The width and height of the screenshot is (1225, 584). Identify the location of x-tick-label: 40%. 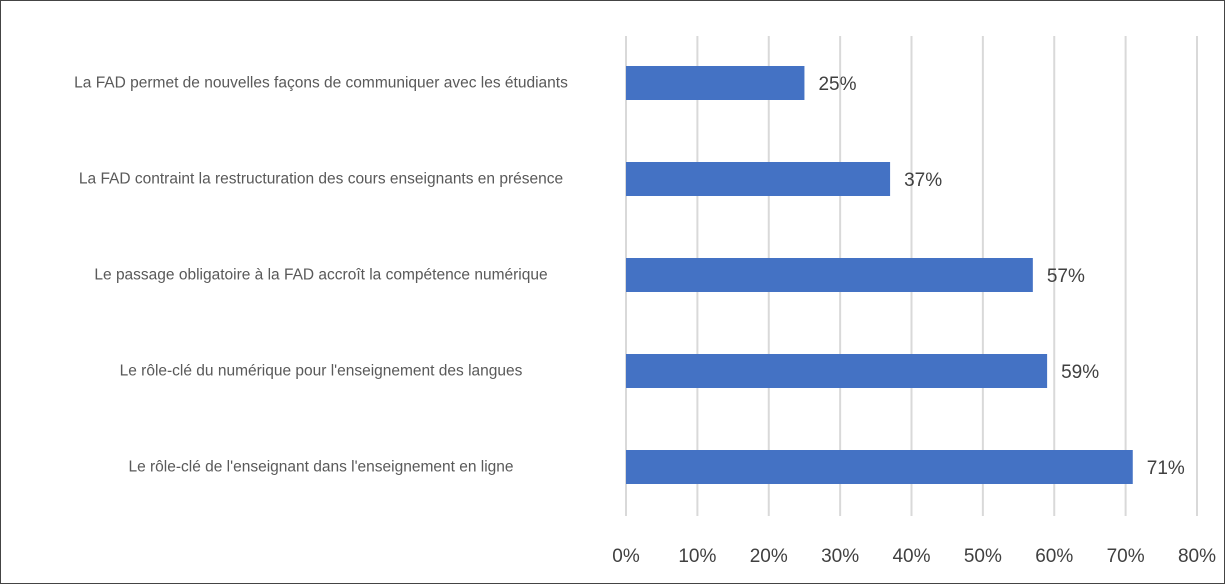
(911, 556).